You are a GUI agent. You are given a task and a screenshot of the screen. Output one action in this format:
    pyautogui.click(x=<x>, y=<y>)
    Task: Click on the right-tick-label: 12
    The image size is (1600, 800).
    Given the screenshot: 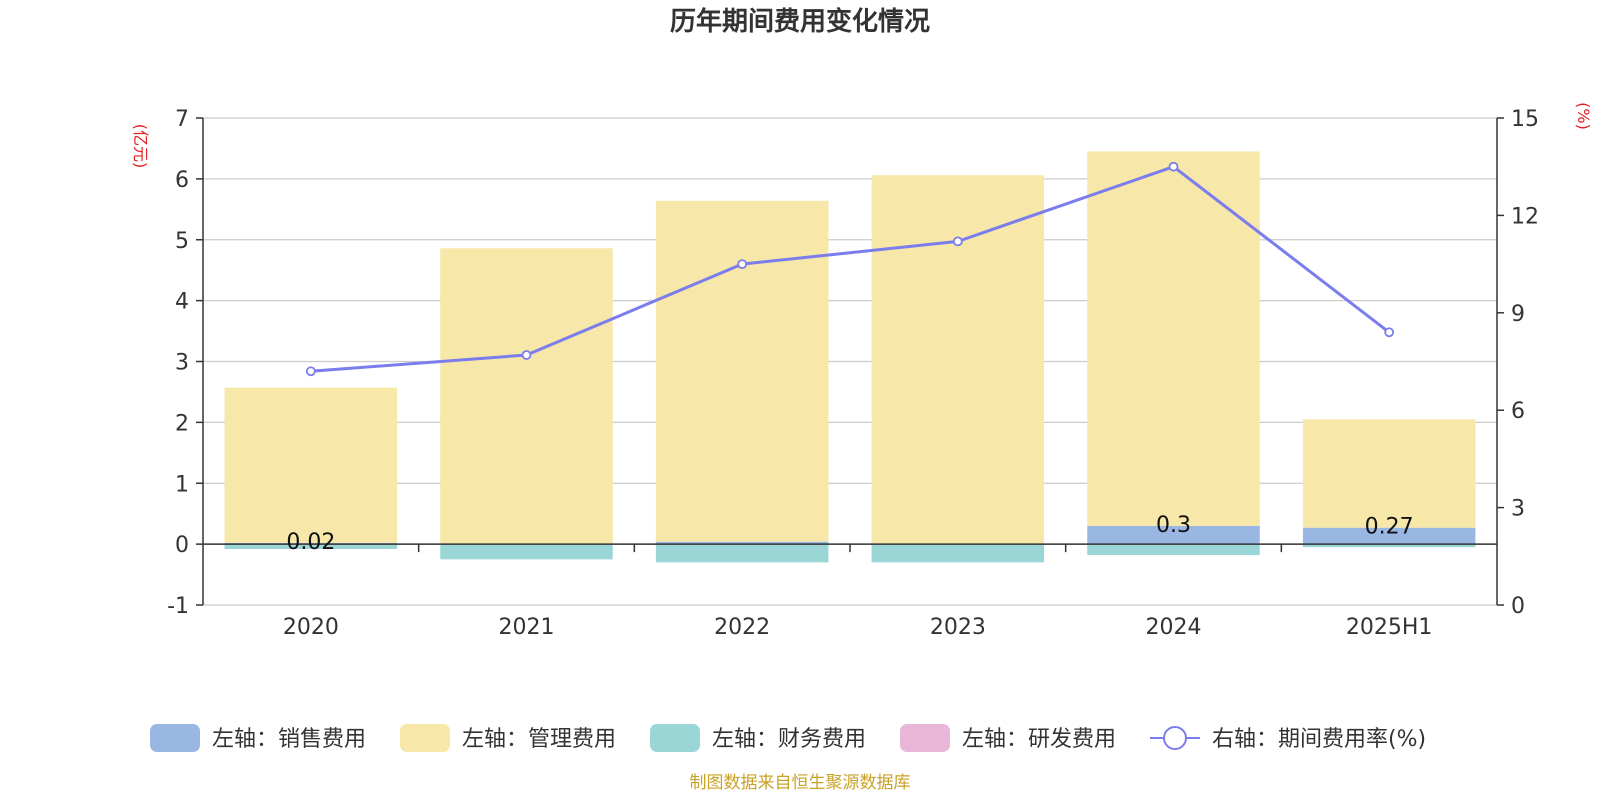 What is the action you would take?
    pyautogui.click(x=1525, y=216)
    